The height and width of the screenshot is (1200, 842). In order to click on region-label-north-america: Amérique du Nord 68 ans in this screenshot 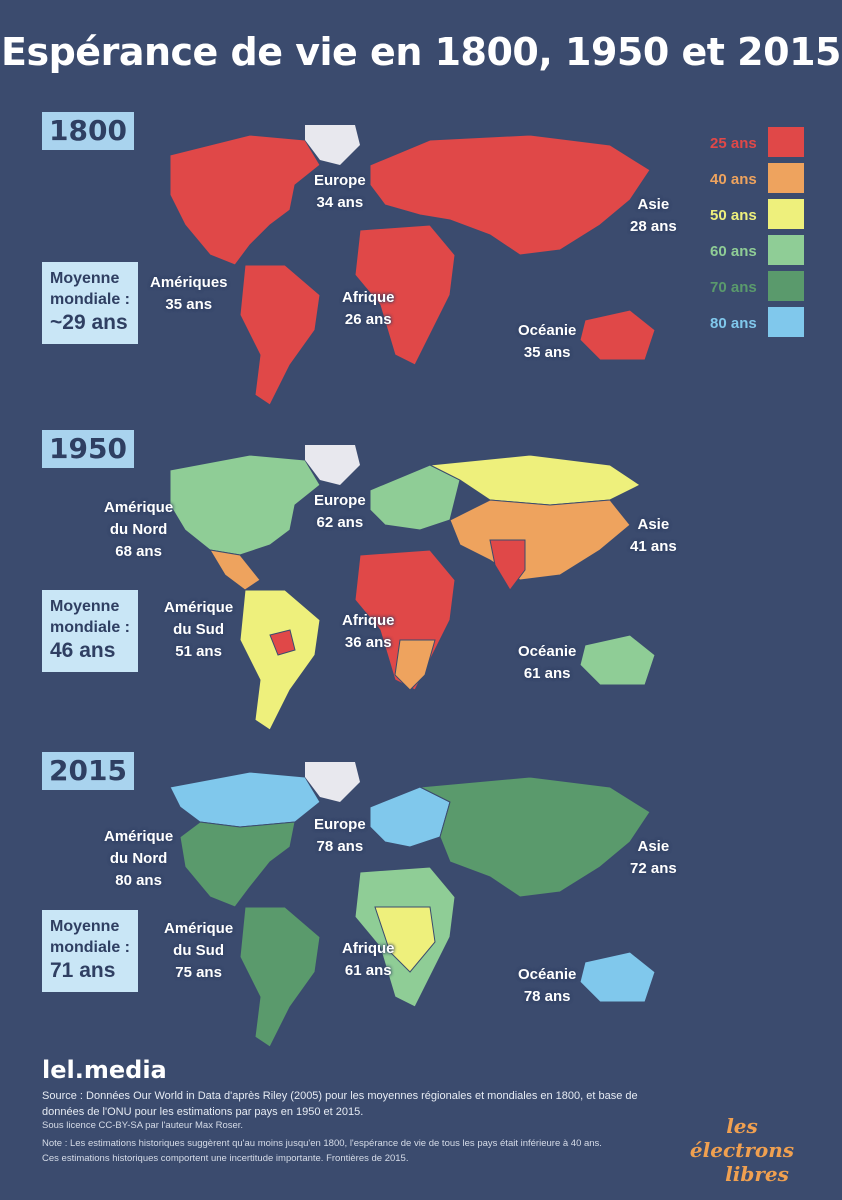, I will do `click(139, 529)`.